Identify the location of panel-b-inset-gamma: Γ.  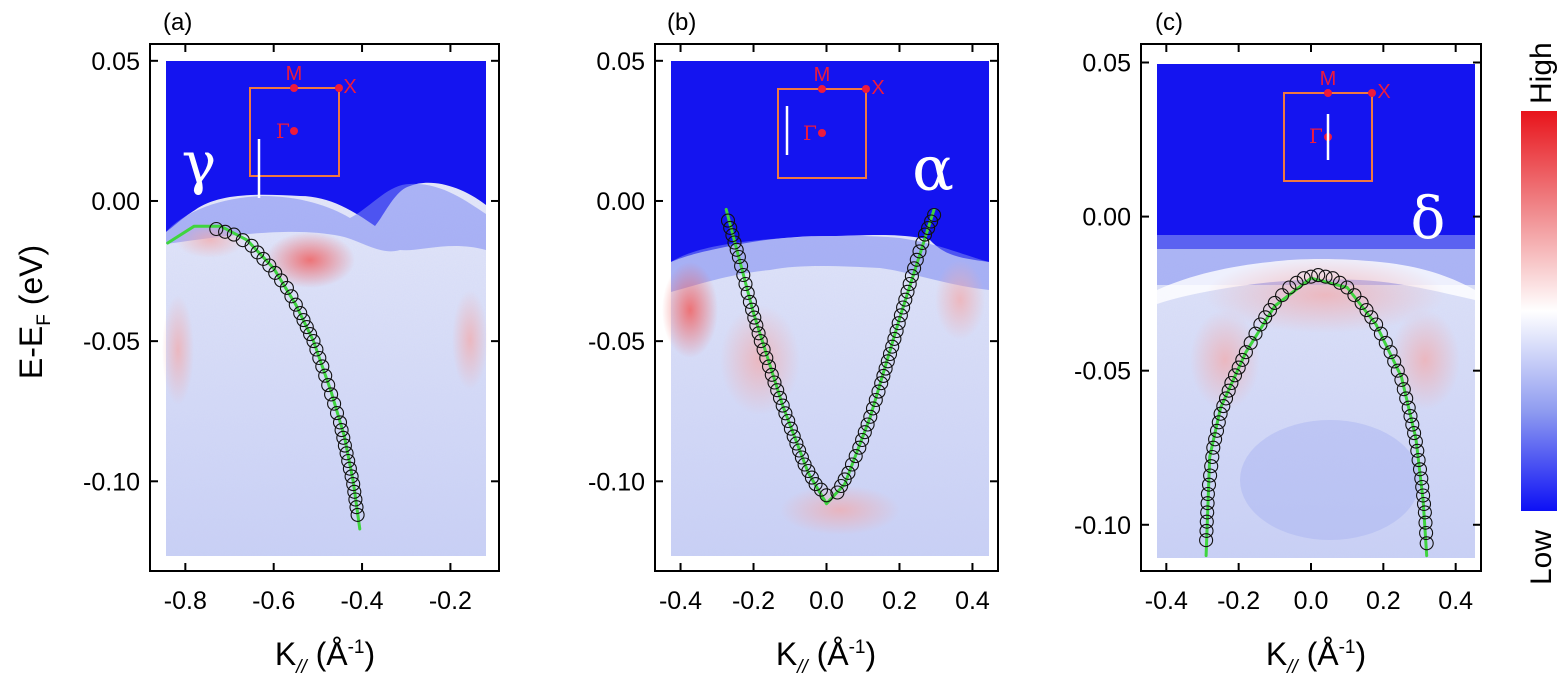
(810, 133).